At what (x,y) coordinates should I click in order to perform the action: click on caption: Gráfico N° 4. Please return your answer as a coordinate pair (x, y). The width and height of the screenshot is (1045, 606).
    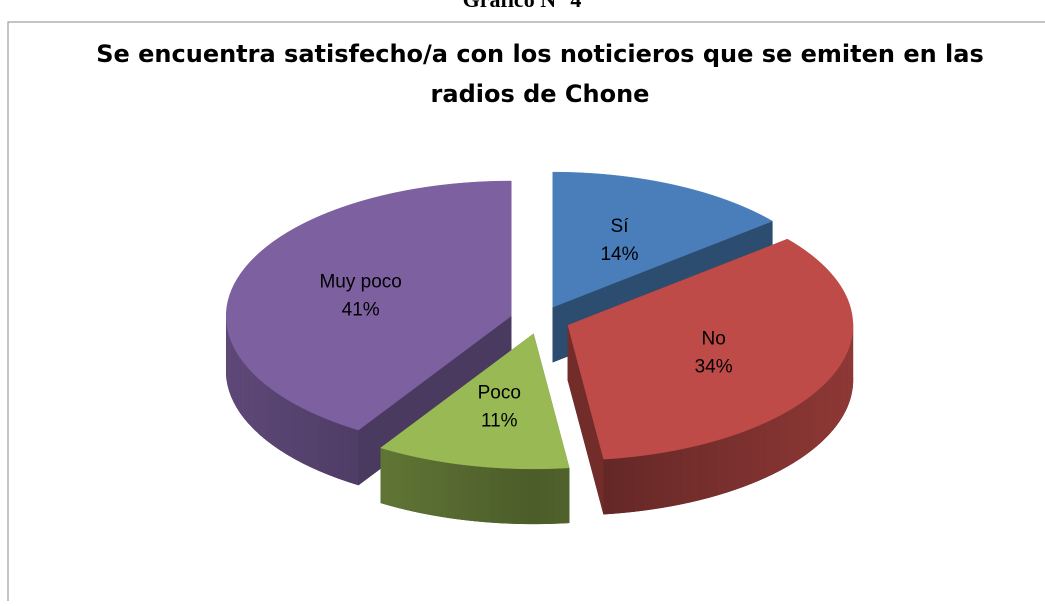
    Looking at the image, I should click on (522, 6).